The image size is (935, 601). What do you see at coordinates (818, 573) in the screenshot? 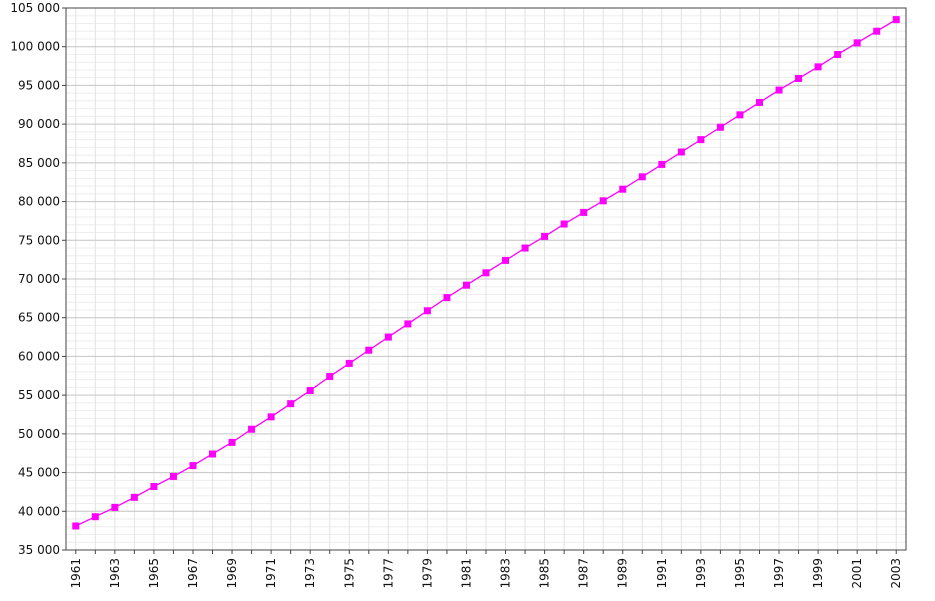
I see `x-tick-label: 1999` at bounding box center [818, 573].